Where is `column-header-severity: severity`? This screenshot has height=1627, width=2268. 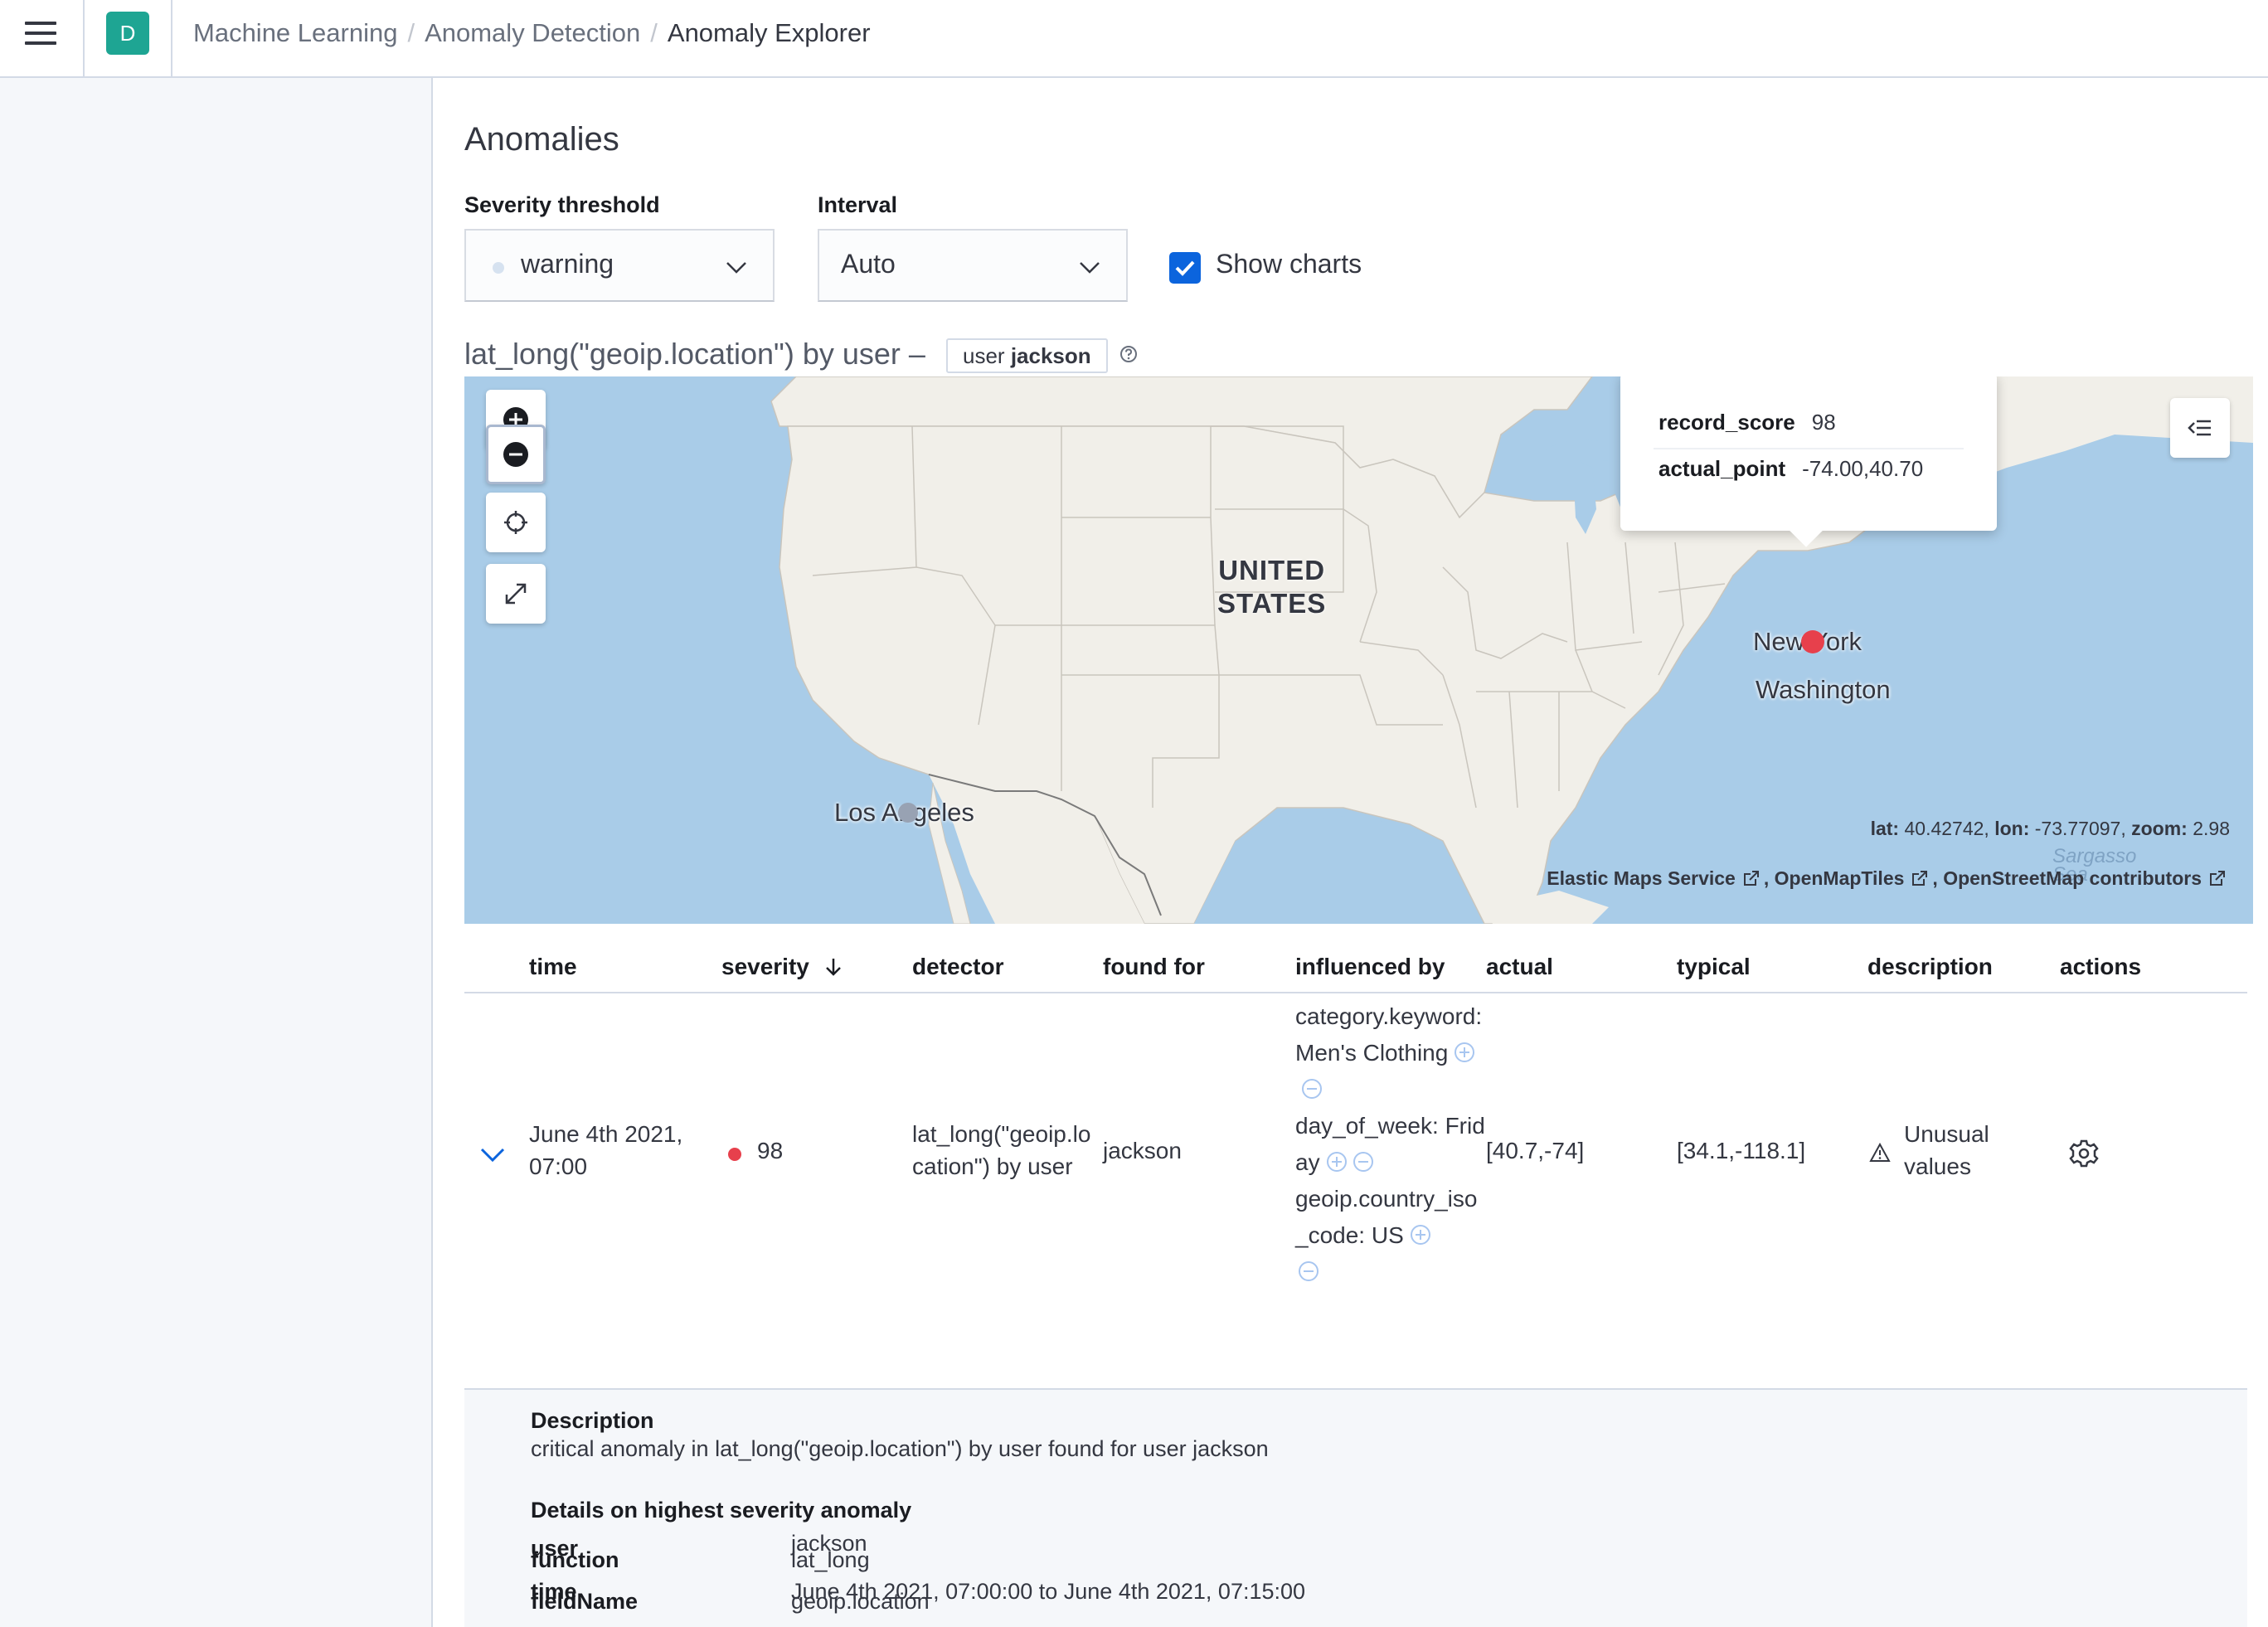 column-header-severity: severity is located at coordinates (782, 967).